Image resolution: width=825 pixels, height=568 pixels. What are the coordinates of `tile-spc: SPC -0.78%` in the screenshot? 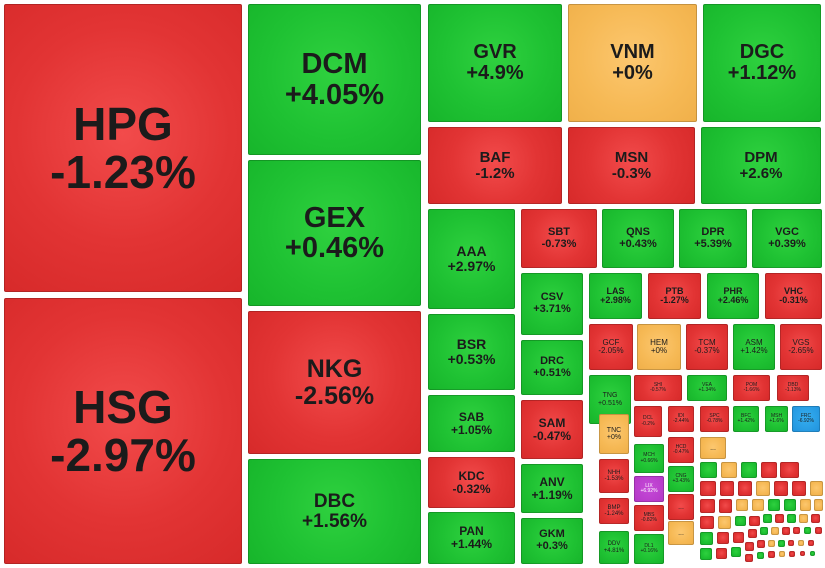 It's located at (714, 419).